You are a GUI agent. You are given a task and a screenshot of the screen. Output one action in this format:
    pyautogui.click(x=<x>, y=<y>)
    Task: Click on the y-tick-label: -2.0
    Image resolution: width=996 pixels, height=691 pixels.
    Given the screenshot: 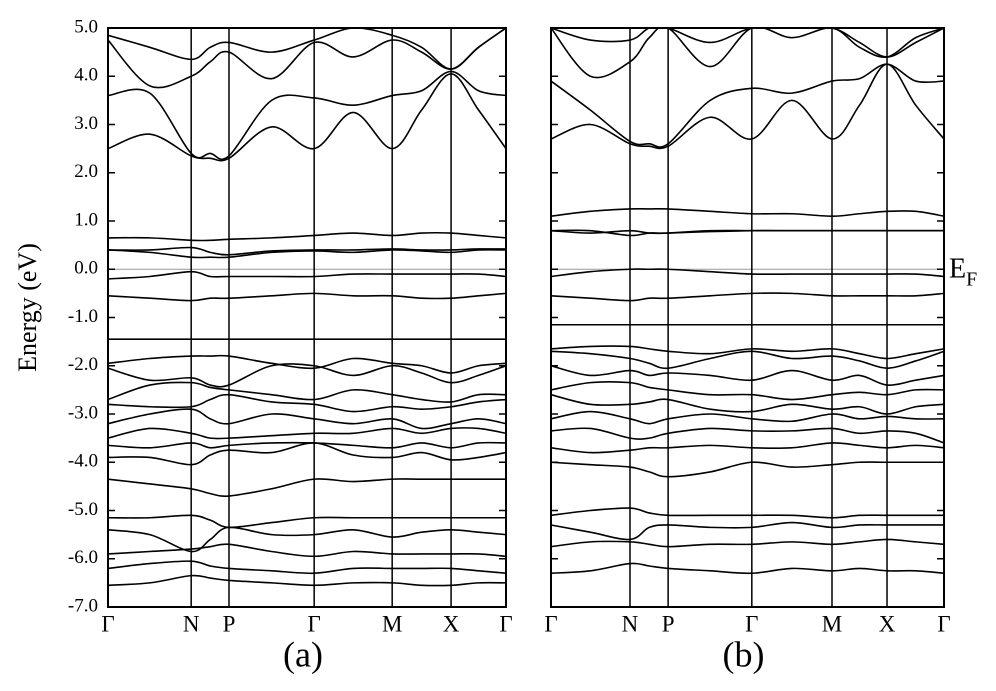 What is the action you would take?
    pyautogui.click(x=83, y=364)
    